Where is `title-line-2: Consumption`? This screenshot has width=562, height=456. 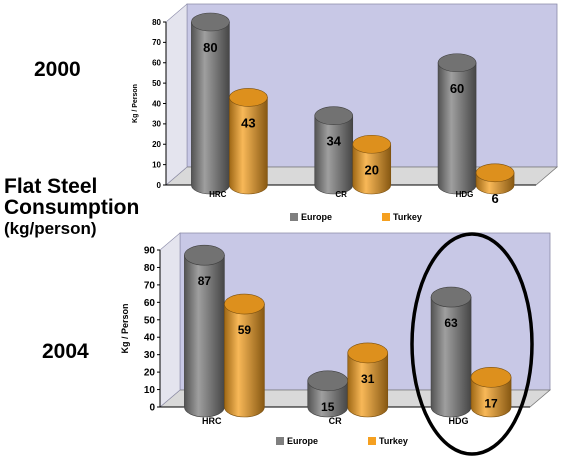
title-line-2: Consumption is located at coordinates (72, 208).